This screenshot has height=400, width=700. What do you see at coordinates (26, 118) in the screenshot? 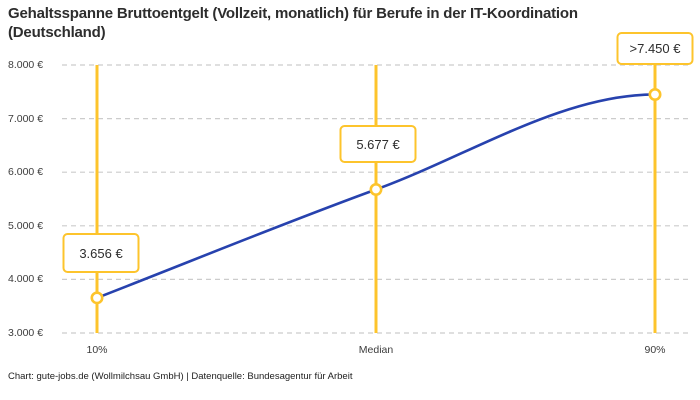
I see `y-tick-label: 7.000 €` at bounding box center [26, 118].